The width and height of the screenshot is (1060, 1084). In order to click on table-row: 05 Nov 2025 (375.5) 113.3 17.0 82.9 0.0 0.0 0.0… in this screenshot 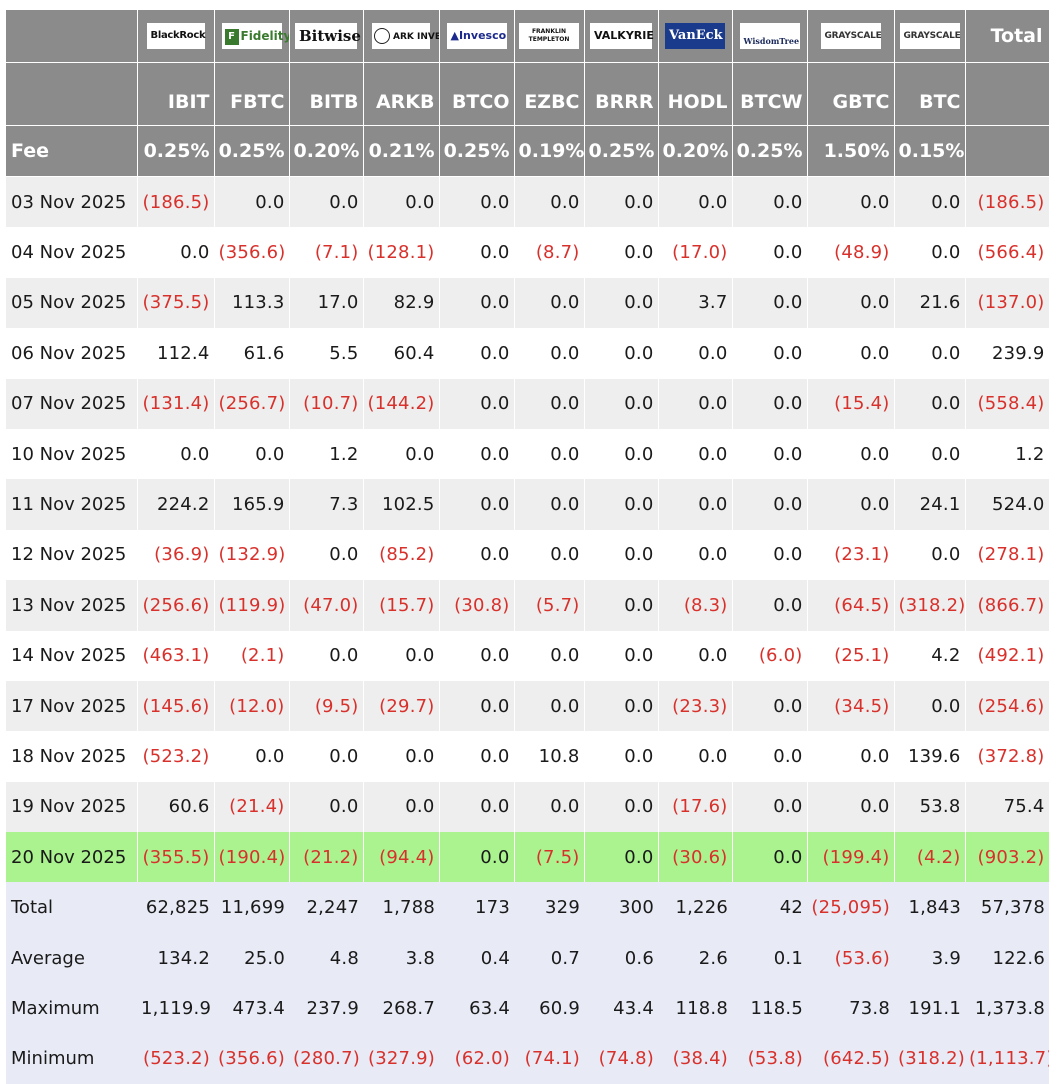, I will do `click(528, 303)`.